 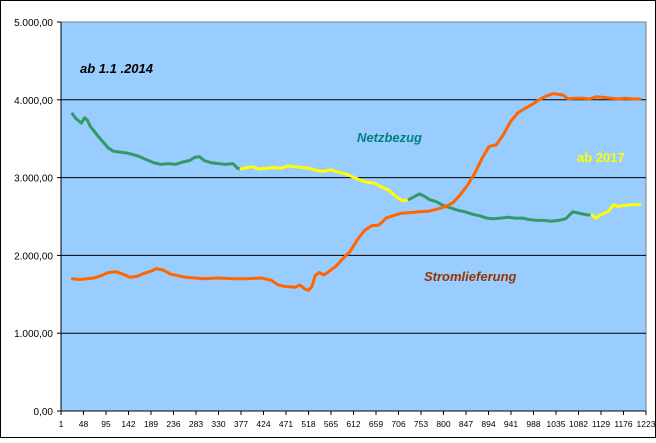 I want to click on x-tick-label: 1176, so click(x=623, y=424).